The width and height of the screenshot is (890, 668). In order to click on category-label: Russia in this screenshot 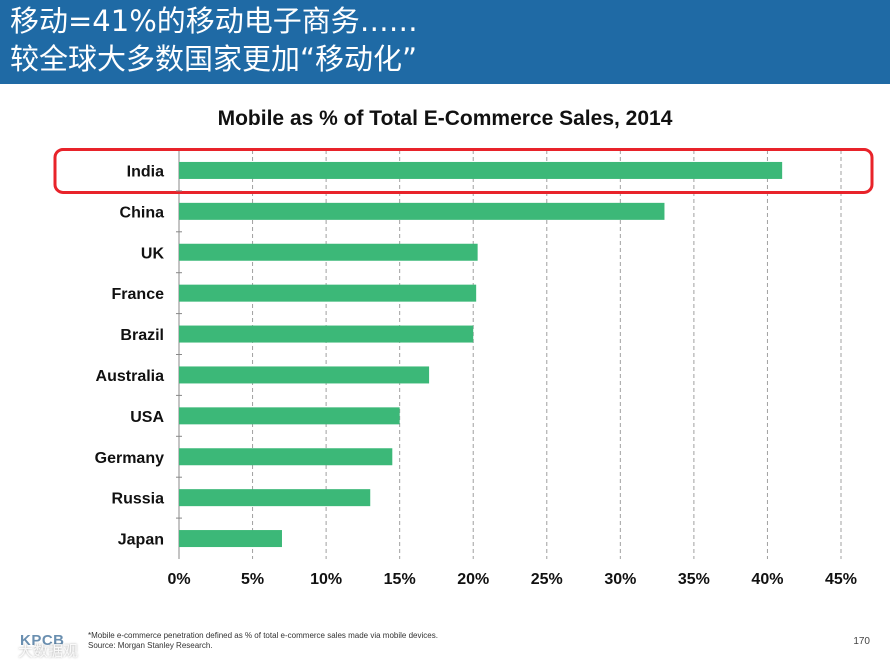, I will do `click(138, 499)`.